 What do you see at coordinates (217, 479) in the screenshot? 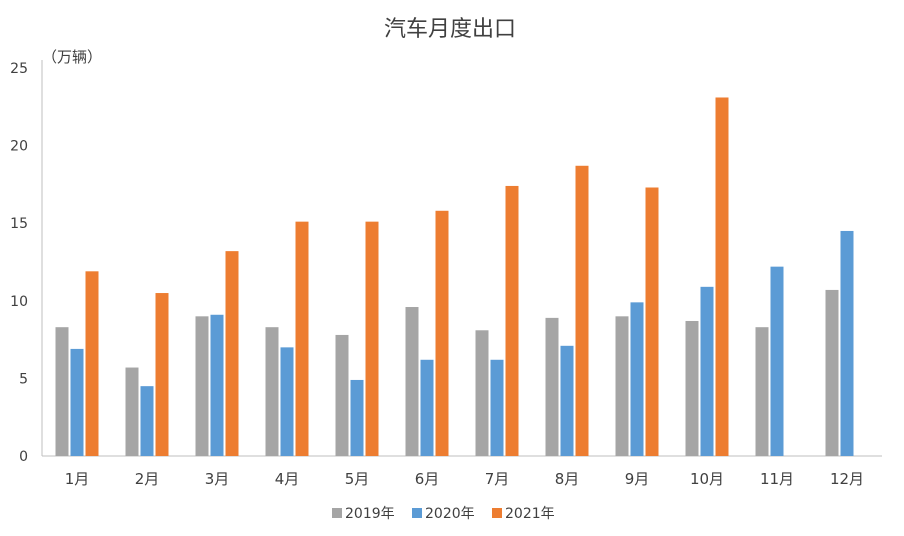
I see `x-tick-label: 3月` at bounding box center [217, 479].